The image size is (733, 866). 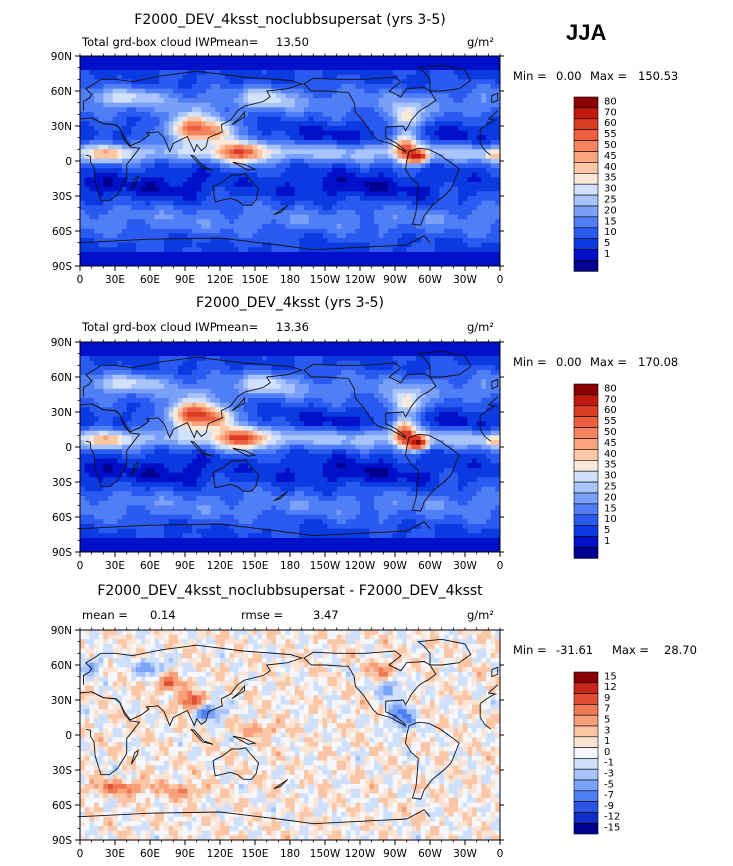 I want to click on y-tick-label: 0, so click(x=68, y=162).